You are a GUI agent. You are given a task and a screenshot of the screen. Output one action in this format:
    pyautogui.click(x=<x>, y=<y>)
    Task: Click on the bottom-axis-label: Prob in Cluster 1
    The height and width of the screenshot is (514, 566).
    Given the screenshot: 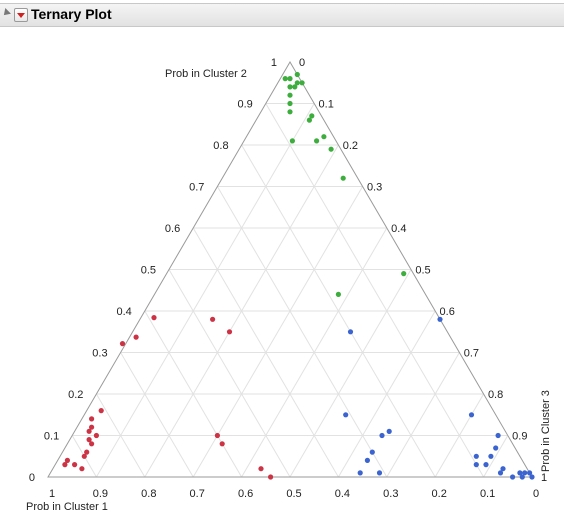 What is the action you would take?
    pyautogui.click(x=67, y=507)
    